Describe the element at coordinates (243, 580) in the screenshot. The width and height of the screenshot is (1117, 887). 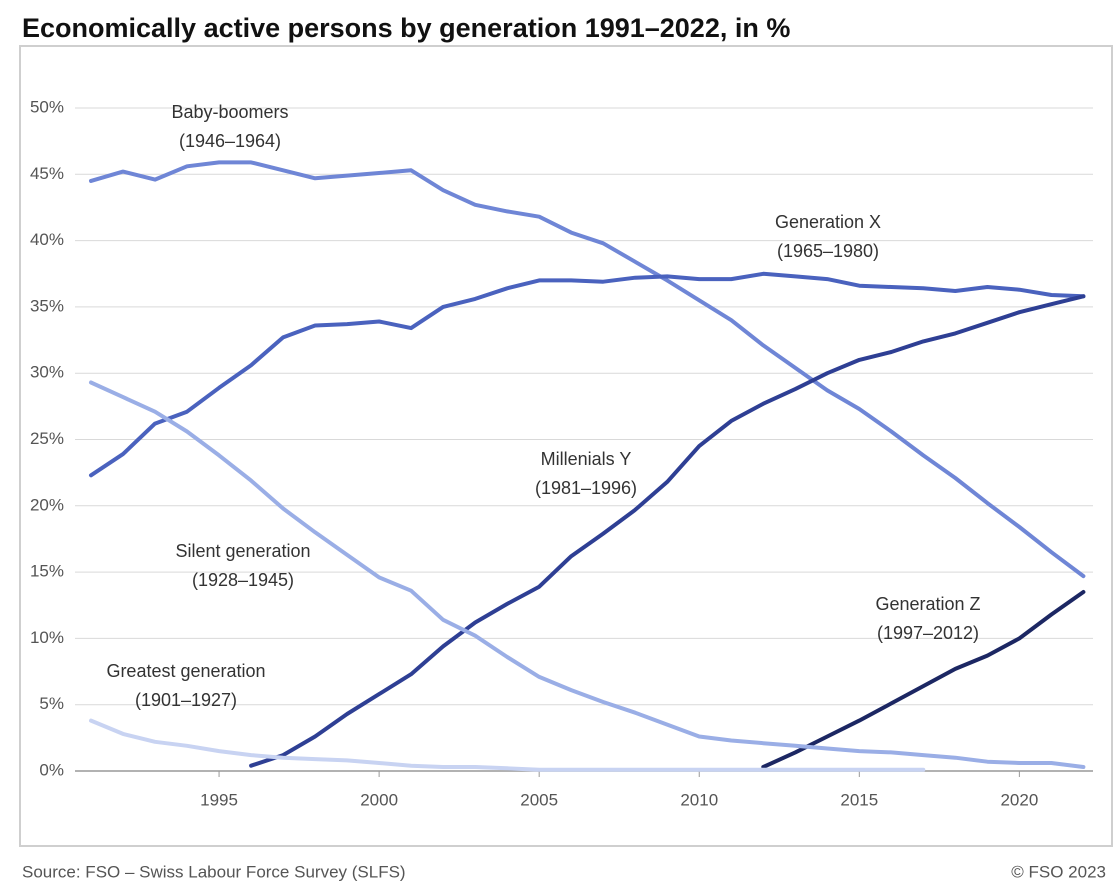
I see `series-period: (1928–1945)` at that location.